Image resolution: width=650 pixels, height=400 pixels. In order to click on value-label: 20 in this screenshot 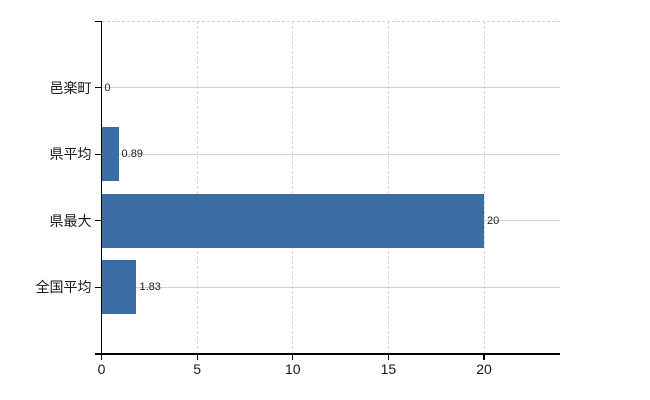, I will do `click(493, 220)`.